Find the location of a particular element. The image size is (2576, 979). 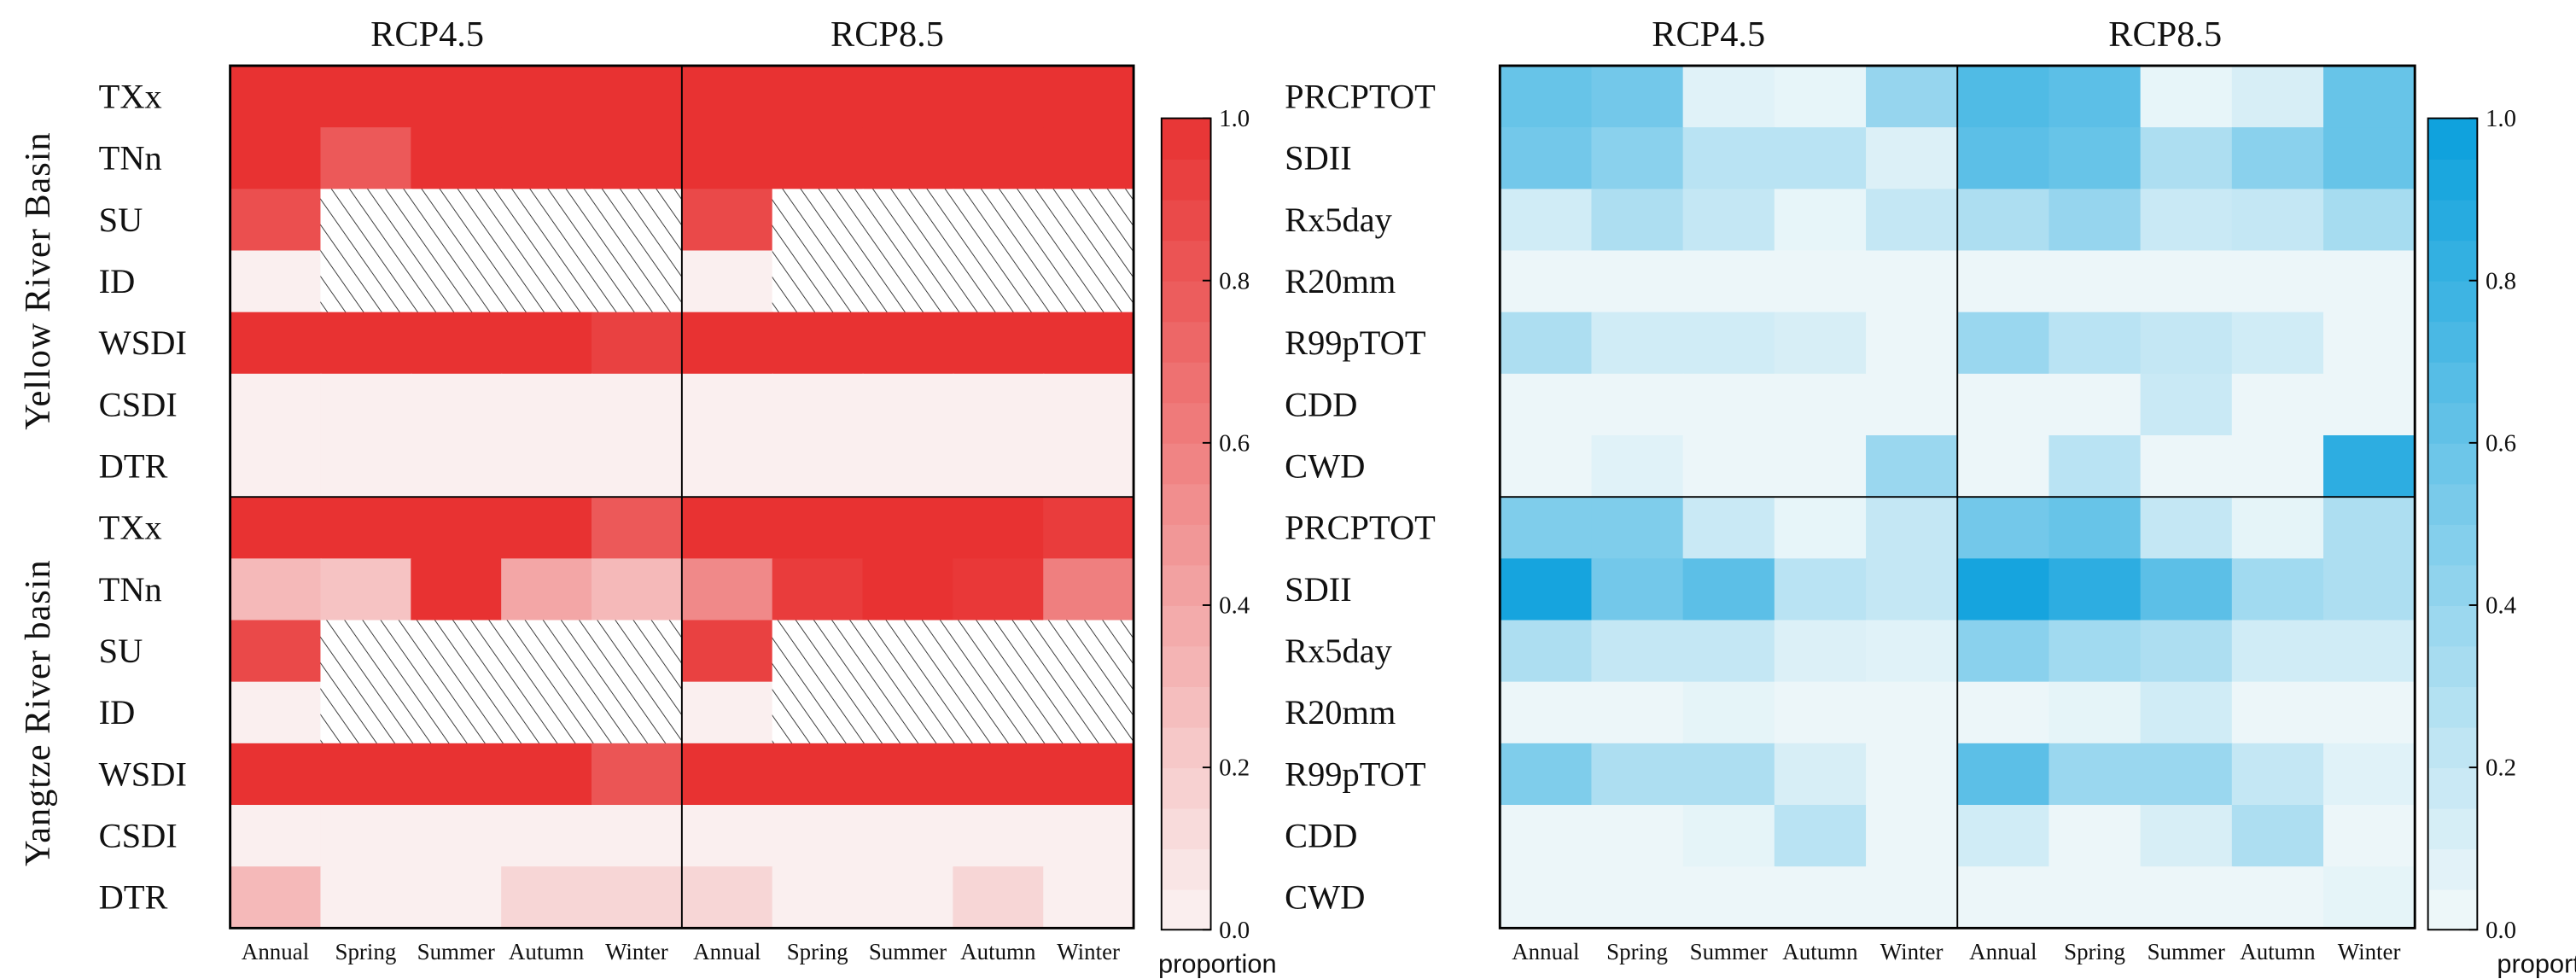

row-label: TNn is located at coordinates (130, 158).